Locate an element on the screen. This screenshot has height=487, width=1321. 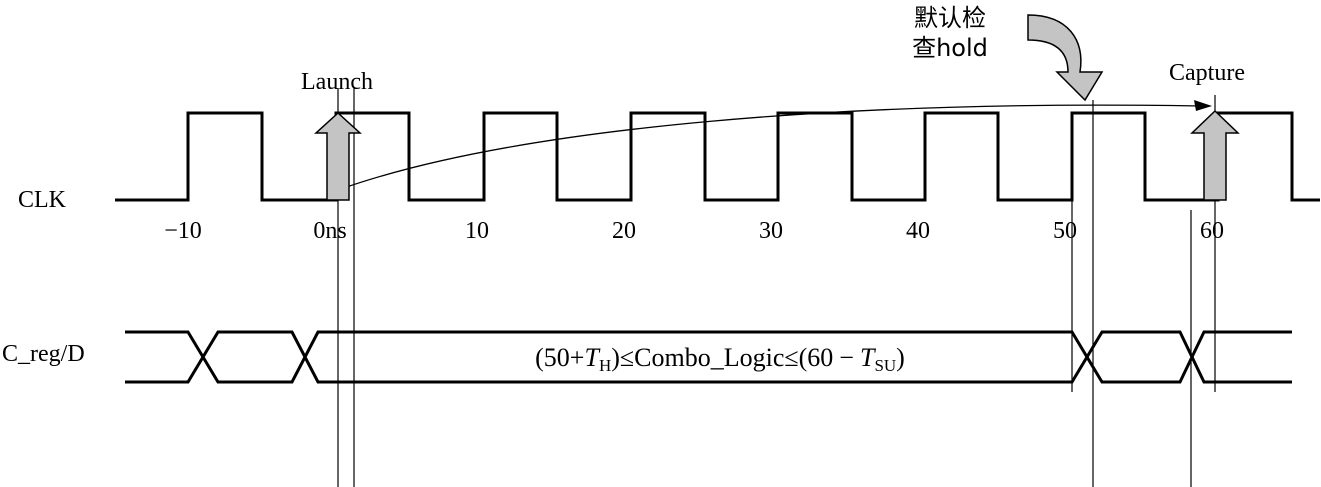
tsu-subscript: SU is located at coordinates (885, 365).